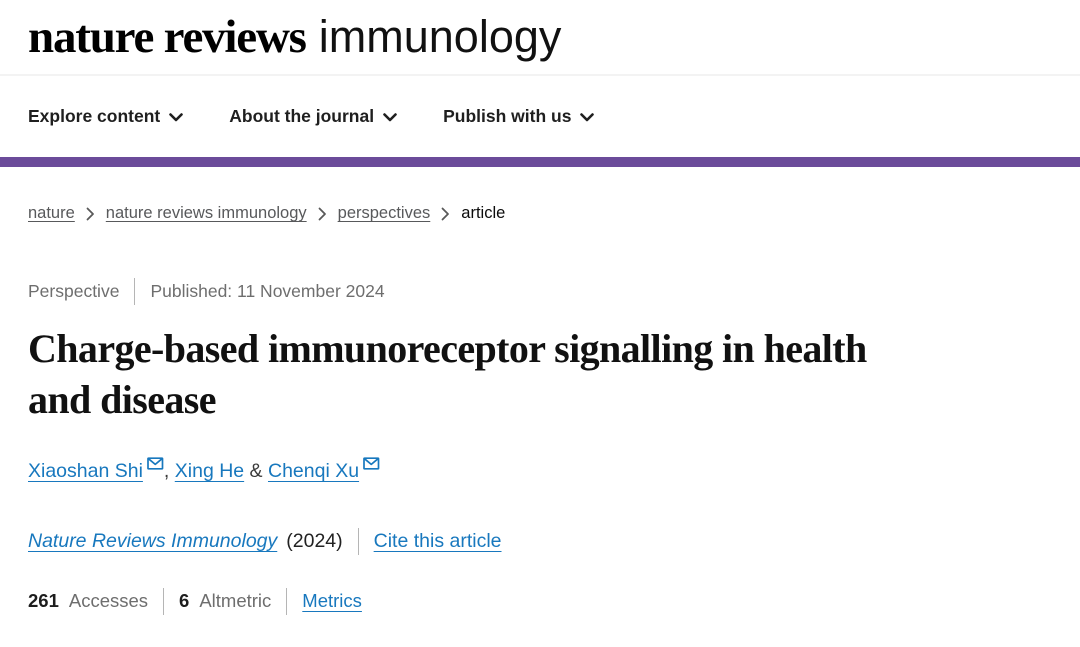 The height and width of the screenshot is (647, 1080). I want to click on accesses-count: 261, so click(43, 601).